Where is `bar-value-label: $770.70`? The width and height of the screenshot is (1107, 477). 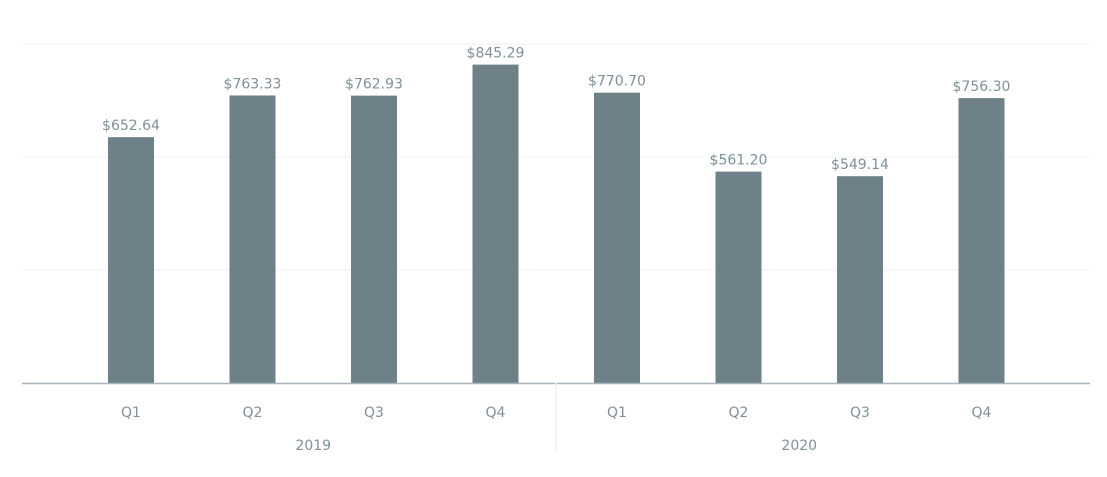
bar-value-label: $770.70 is located at coordinates (617, 82).